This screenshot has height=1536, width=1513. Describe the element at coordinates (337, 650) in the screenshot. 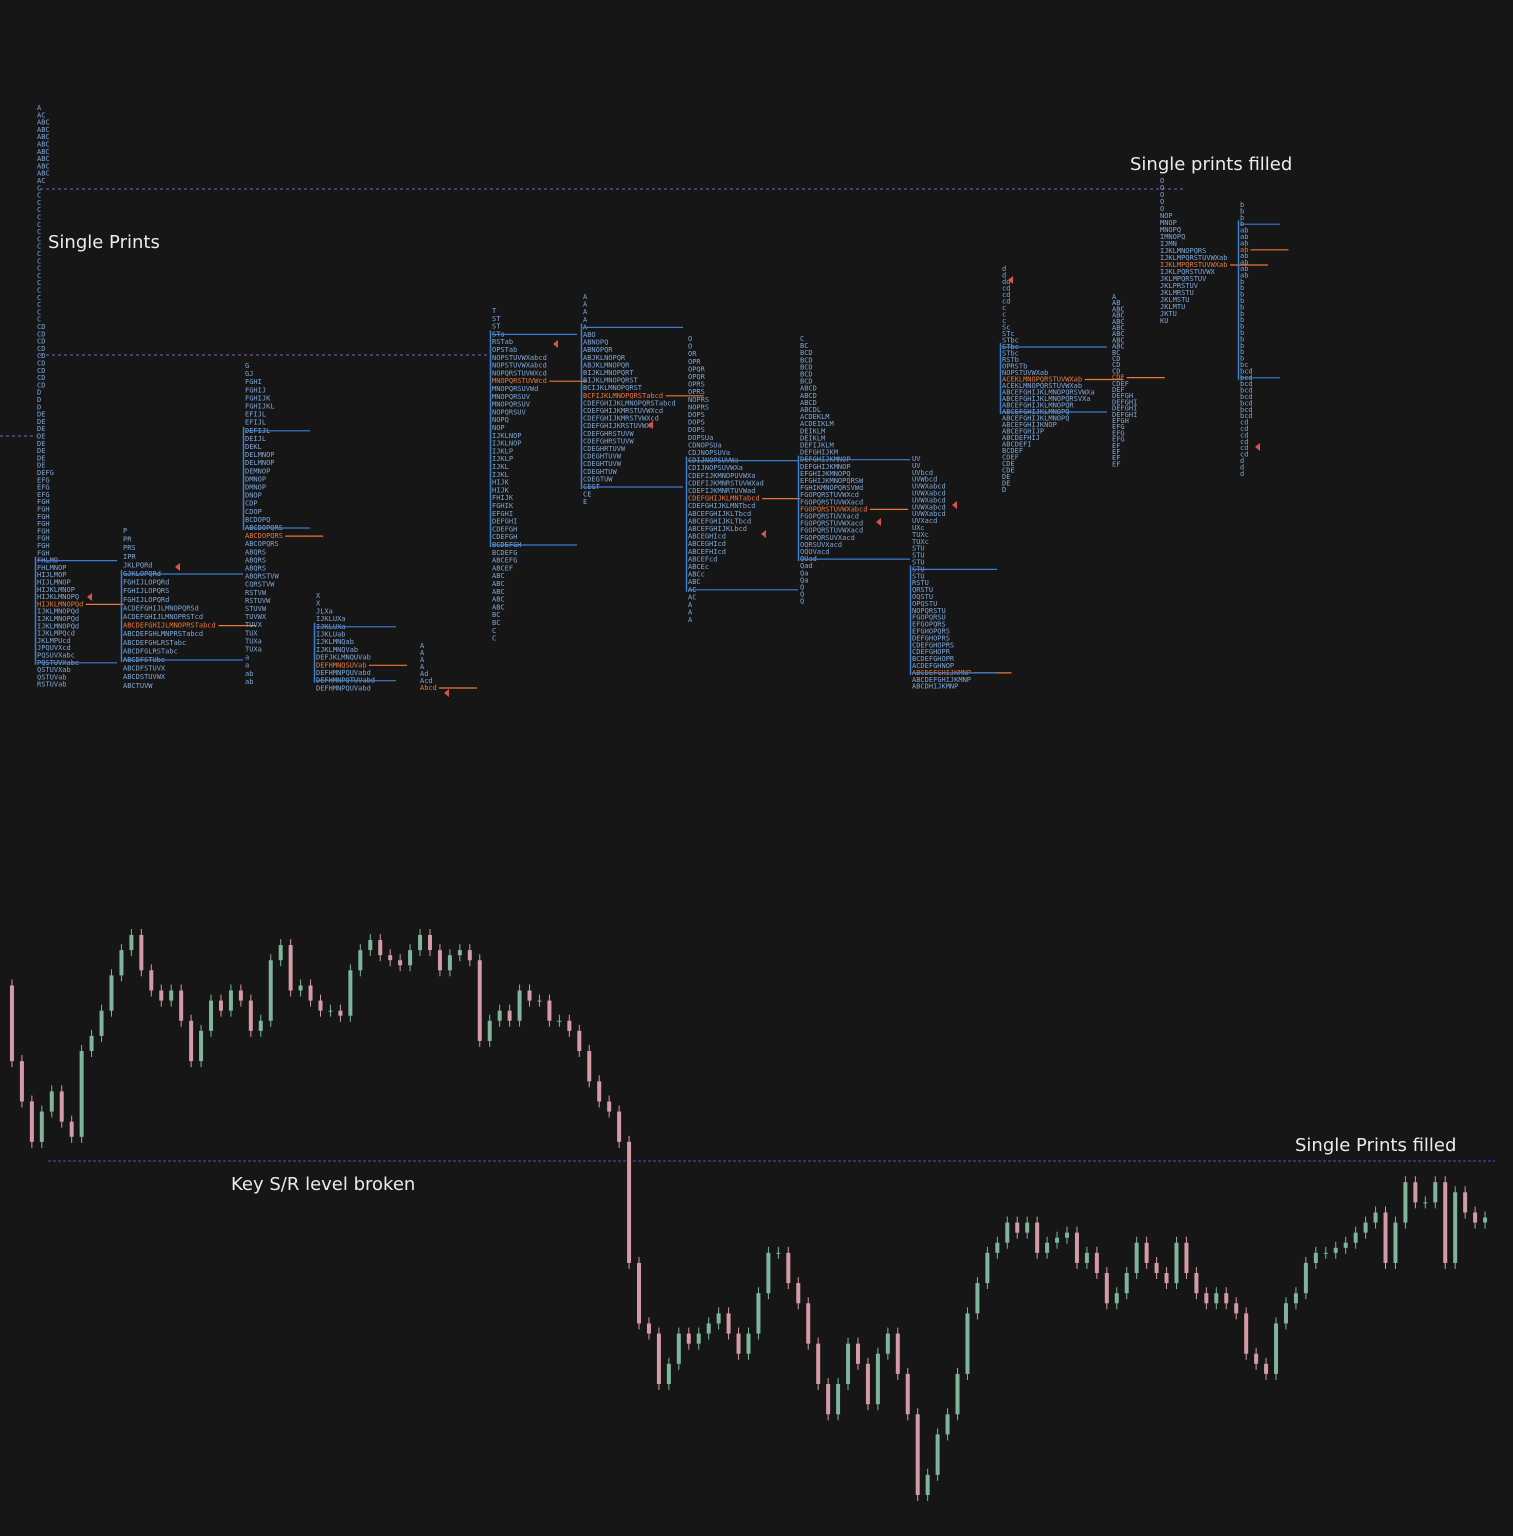

I see `tpo-row: IJKLMNQVab` at that location.